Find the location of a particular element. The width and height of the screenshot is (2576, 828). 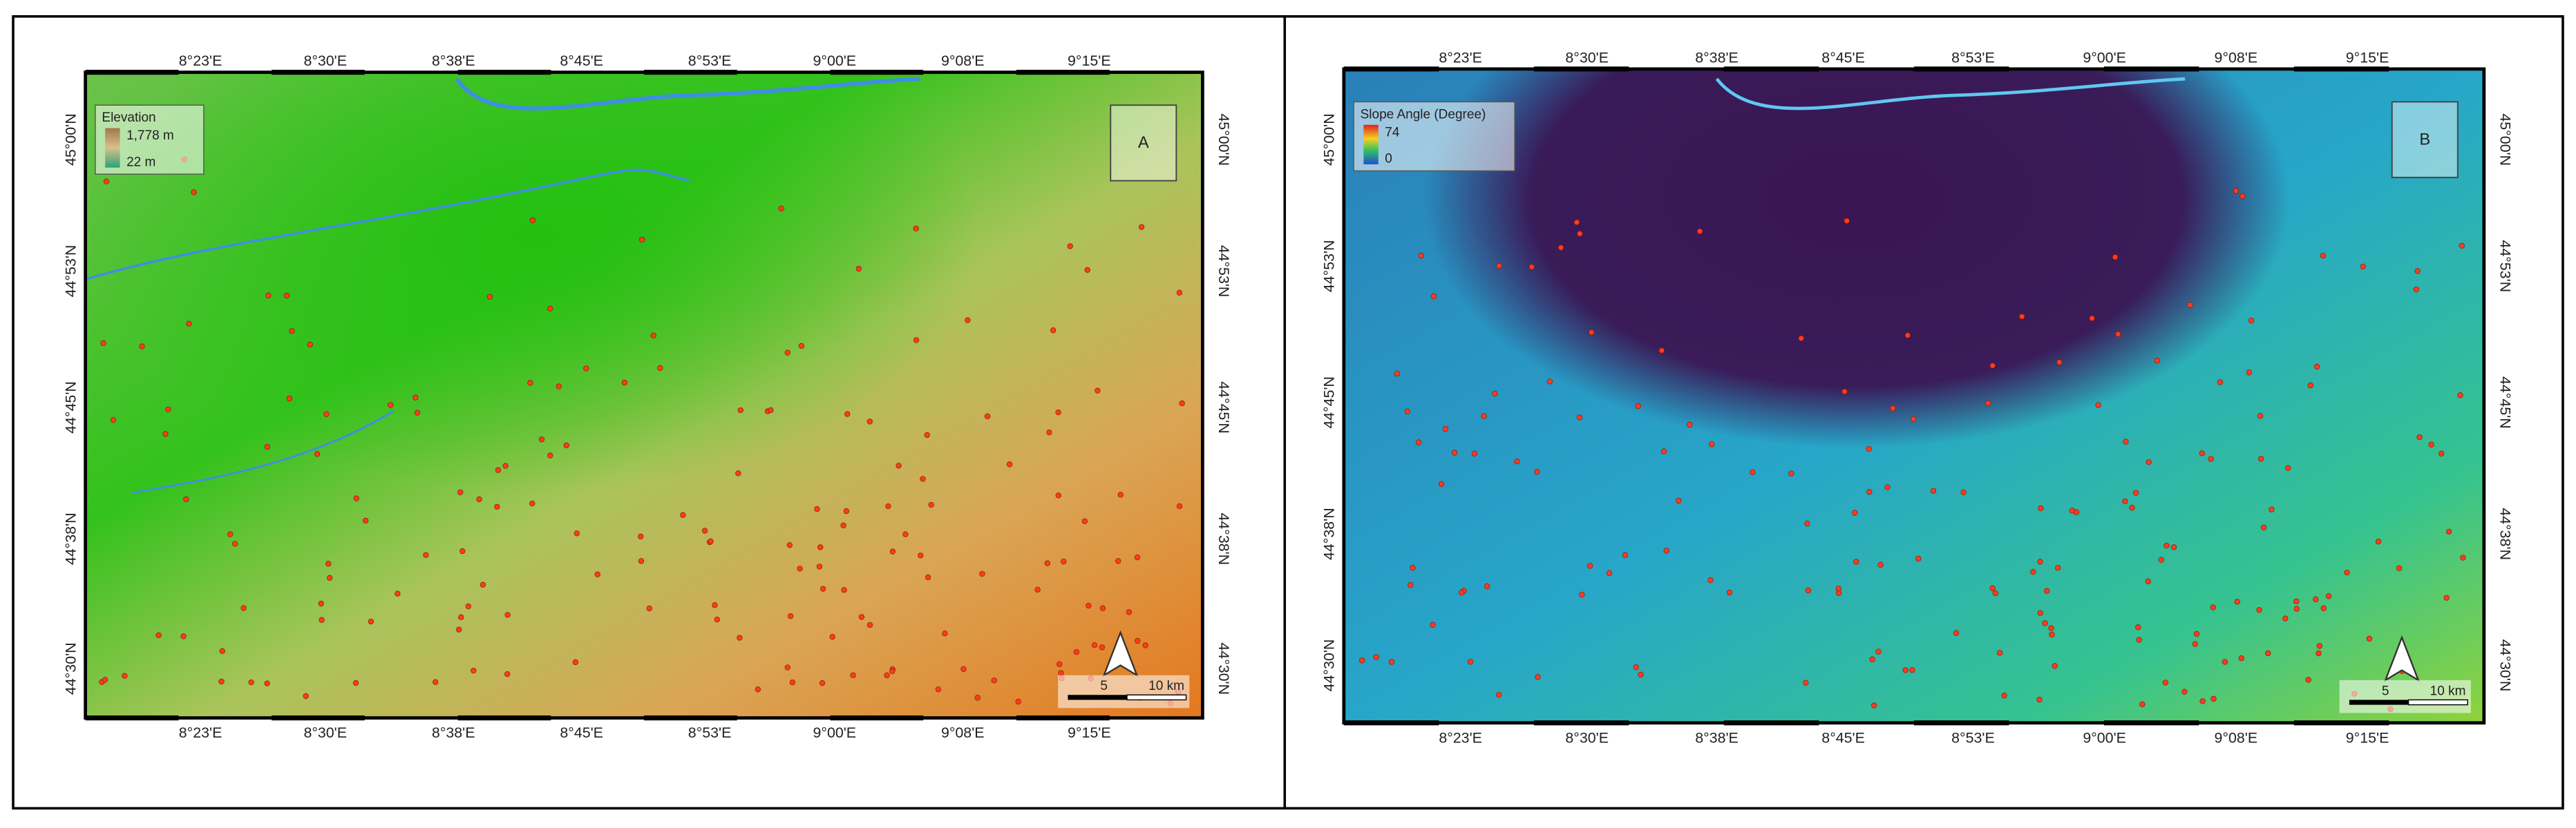

latitude-label: 45°00'N is located at coordinates (70, 139).